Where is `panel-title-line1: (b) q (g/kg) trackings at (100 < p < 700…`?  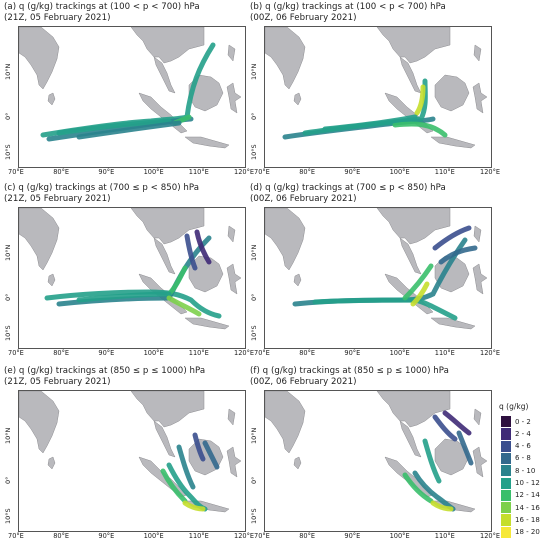
panel-title-line1: (b) q (g/kg) trackings at (100 < p < 700… is located at coordinates (348, 7).